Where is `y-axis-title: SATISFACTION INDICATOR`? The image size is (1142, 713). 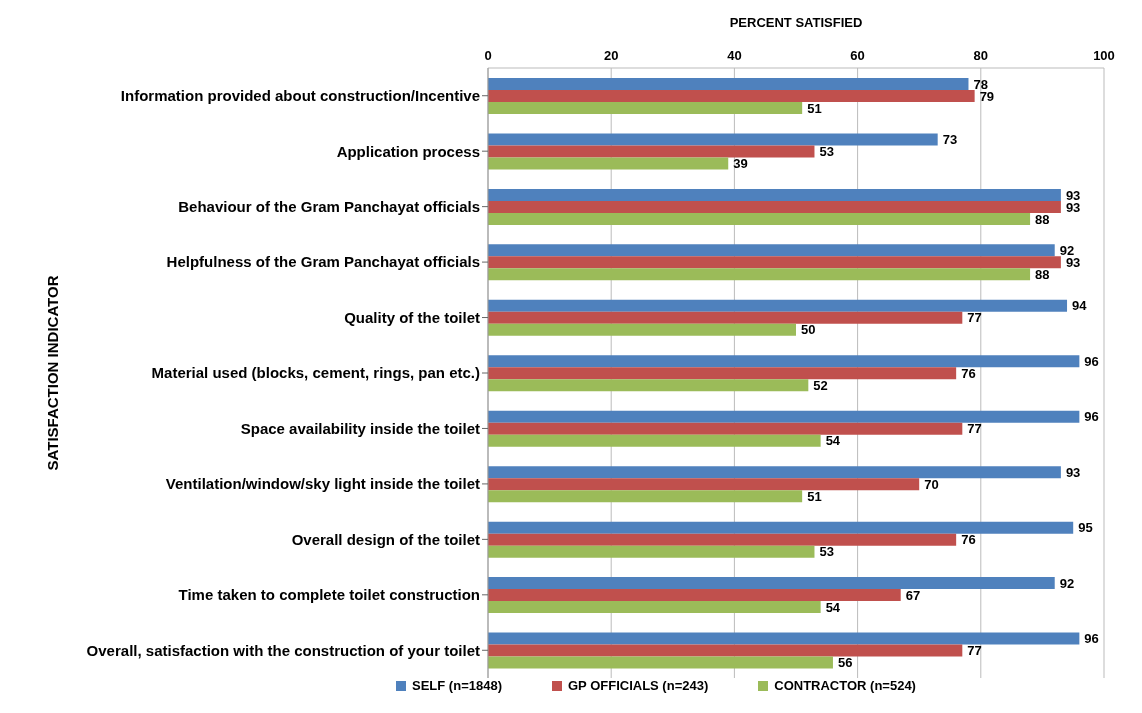 y-axis-title: SATISFACTION INDICATOR is located at coordinates (53, 373).